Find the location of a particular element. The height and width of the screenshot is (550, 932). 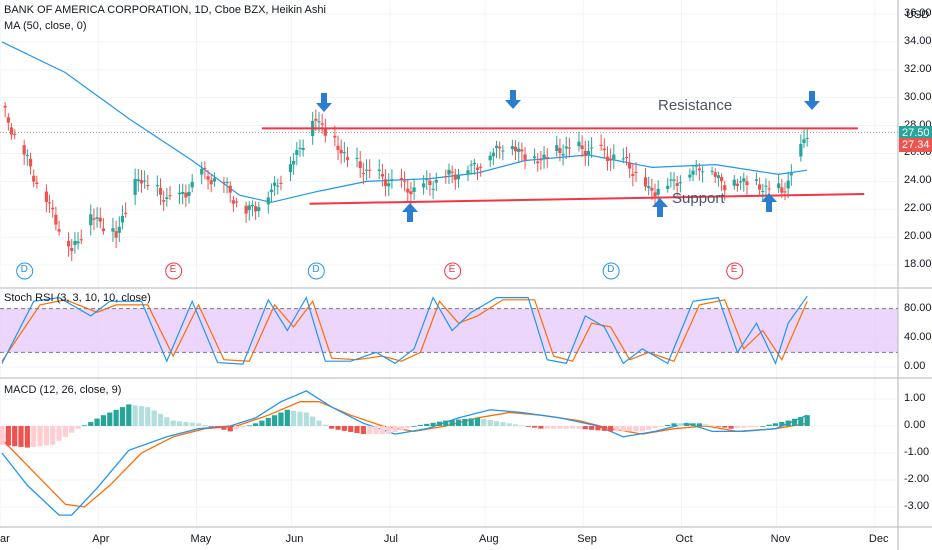

time-tick-label: Jul is located at coordinates (390, 539).